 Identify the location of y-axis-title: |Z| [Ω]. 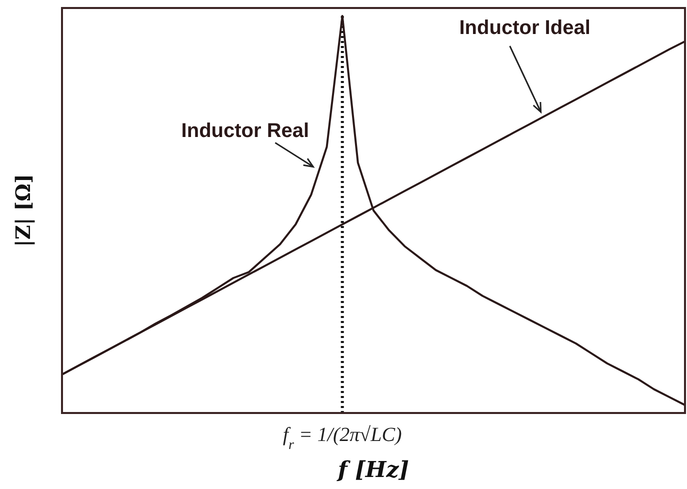
(23, 210).